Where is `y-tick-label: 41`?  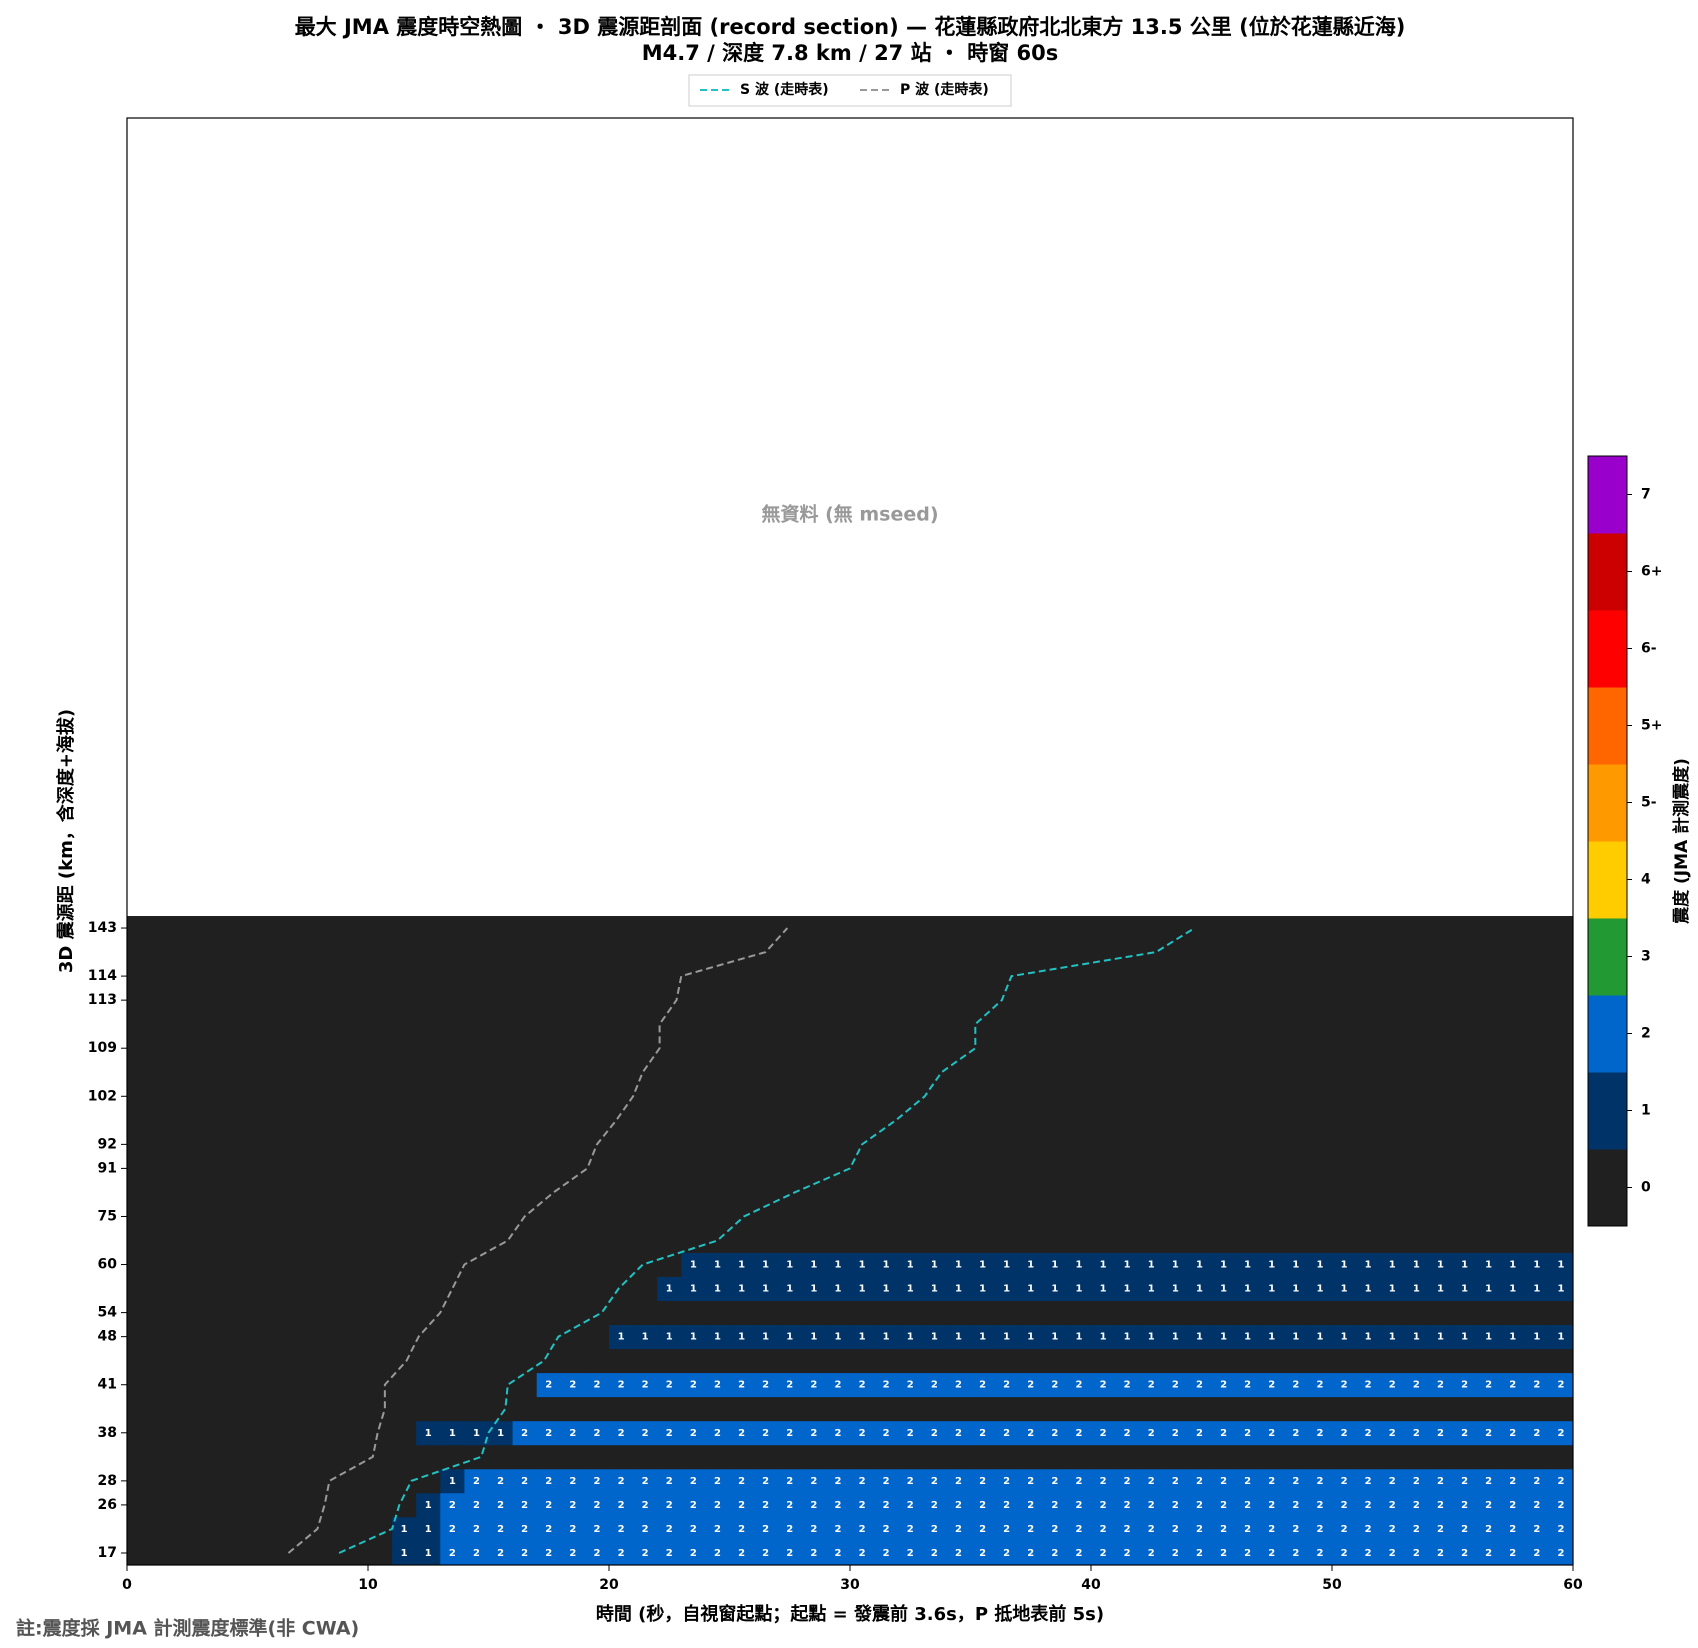 y-tick-label: 41 is located at coordinates (107, 1385).